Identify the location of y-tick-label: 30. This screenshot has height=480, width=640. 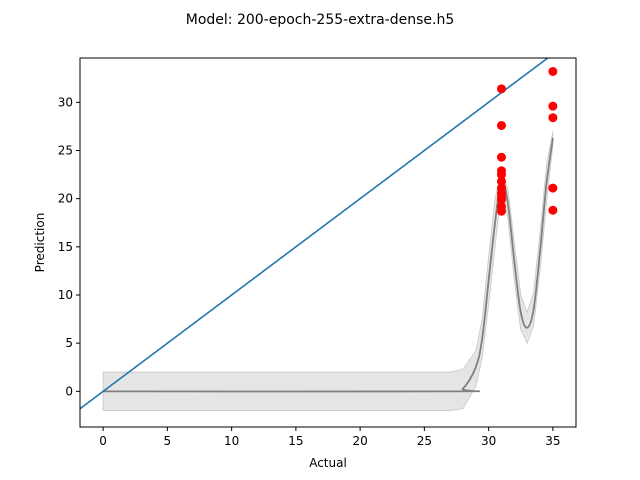
(65, 102).